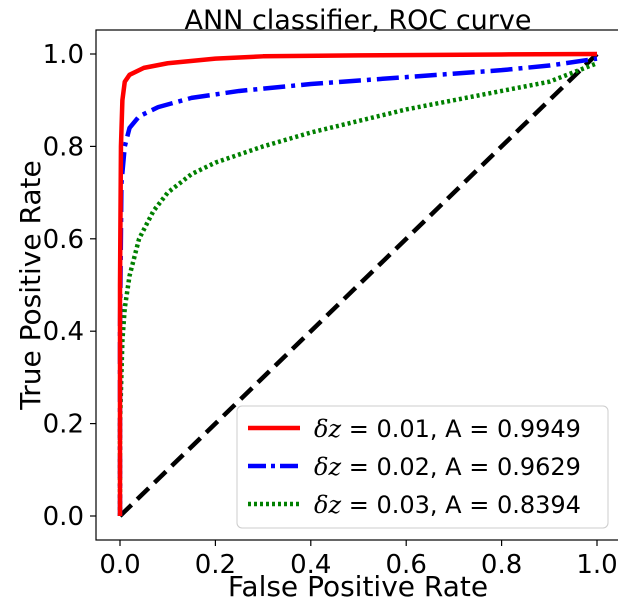  I want to click on x-tick-label: 0.8, so click(501, 565).